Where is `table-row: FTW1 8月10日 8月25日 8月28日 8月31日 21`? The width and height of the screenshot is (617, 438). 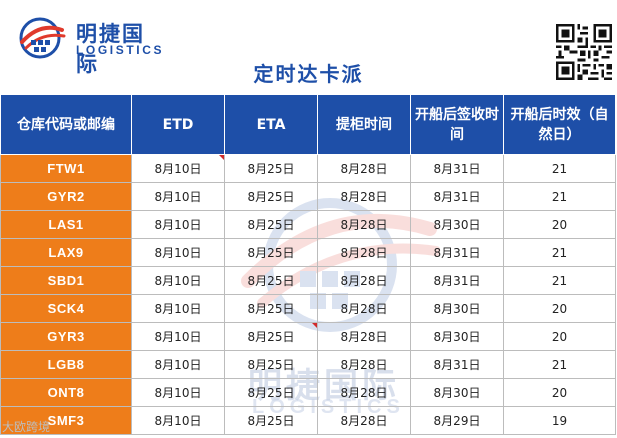
table-row: FTW1 8月10日 8月25日 8月28日 8月31日 21 is located at coordinates (308, 168).